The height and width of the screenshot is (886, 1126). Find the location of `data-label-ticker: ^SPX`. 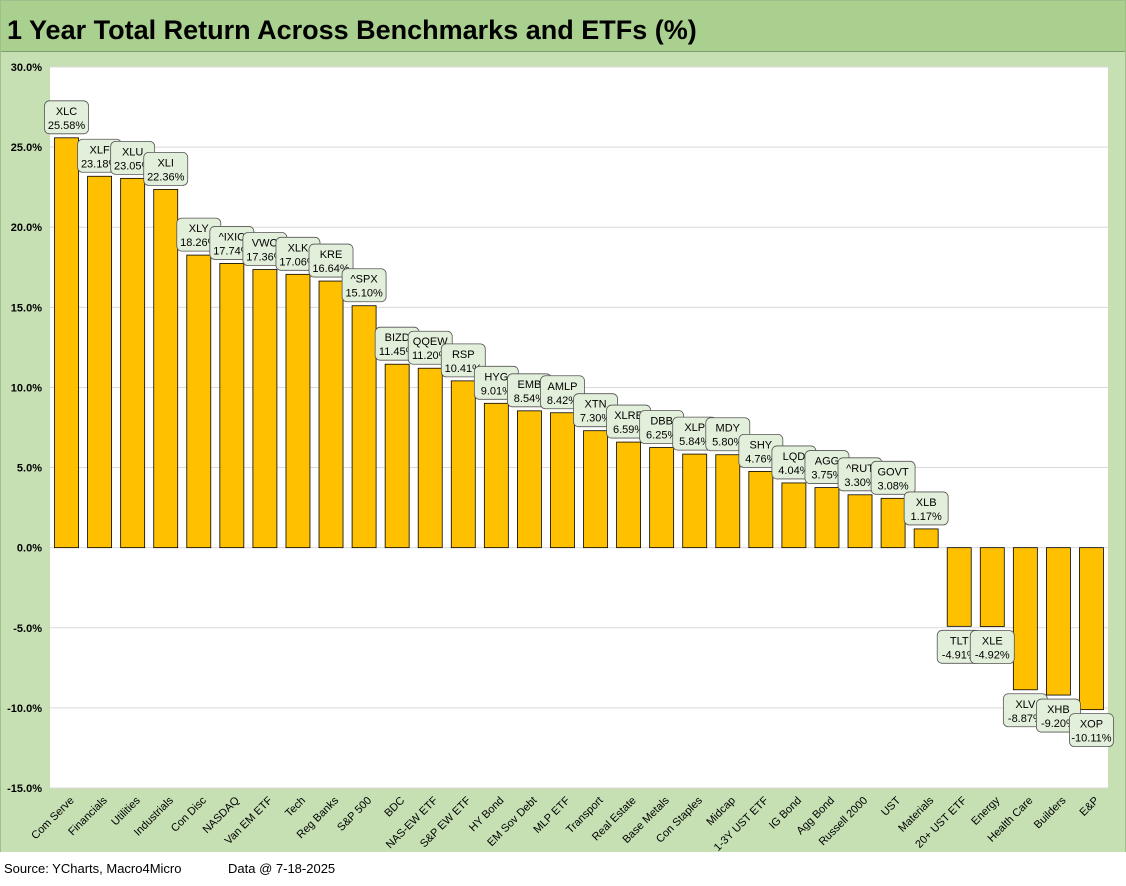

data-label-ticker: ^SPX is located at coordinates (365, 280).